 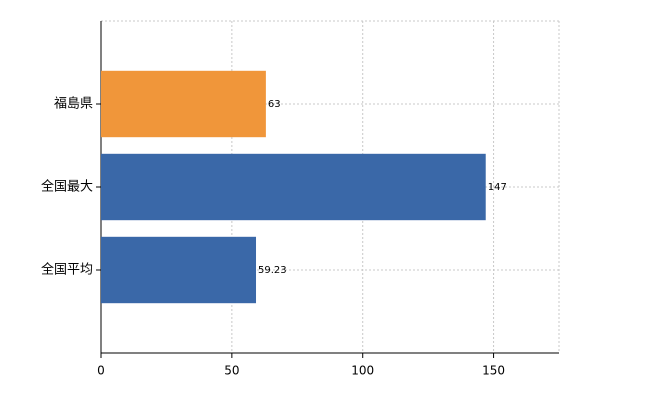 I want to click on y-tick-label: 全国平均, so click(x=67, y=270).